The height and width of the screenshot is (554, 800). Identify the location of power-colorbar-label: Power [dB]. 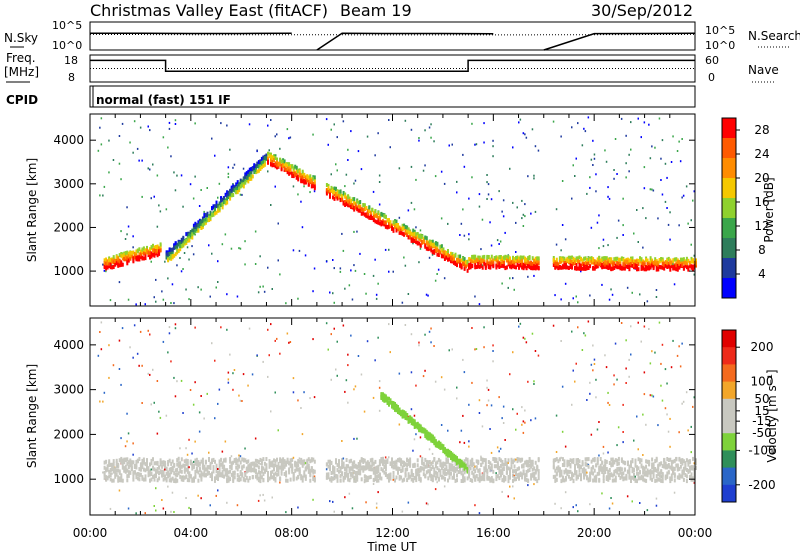
(769, 209).